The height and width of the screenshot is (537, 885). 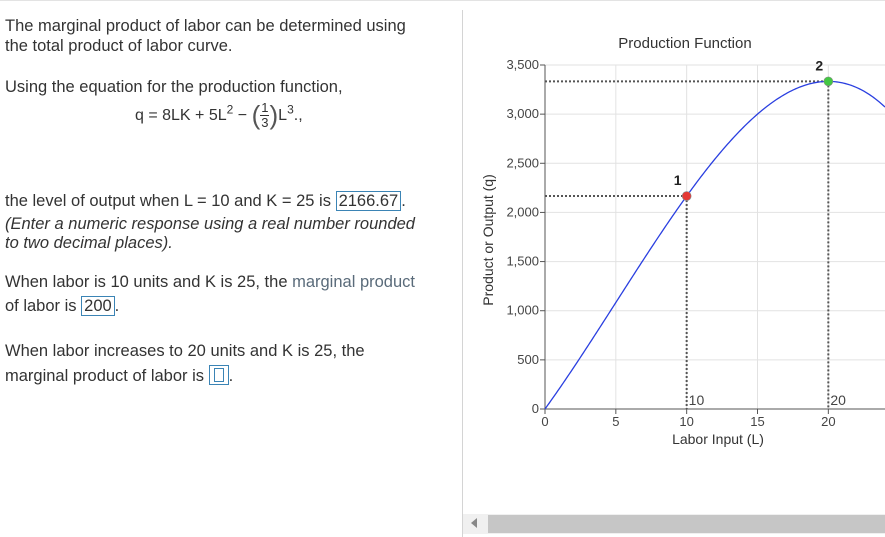 What do you see at coordinates (117, 306) in the screenshot?
I see `period-2: .` at bounding box center [117, 306].